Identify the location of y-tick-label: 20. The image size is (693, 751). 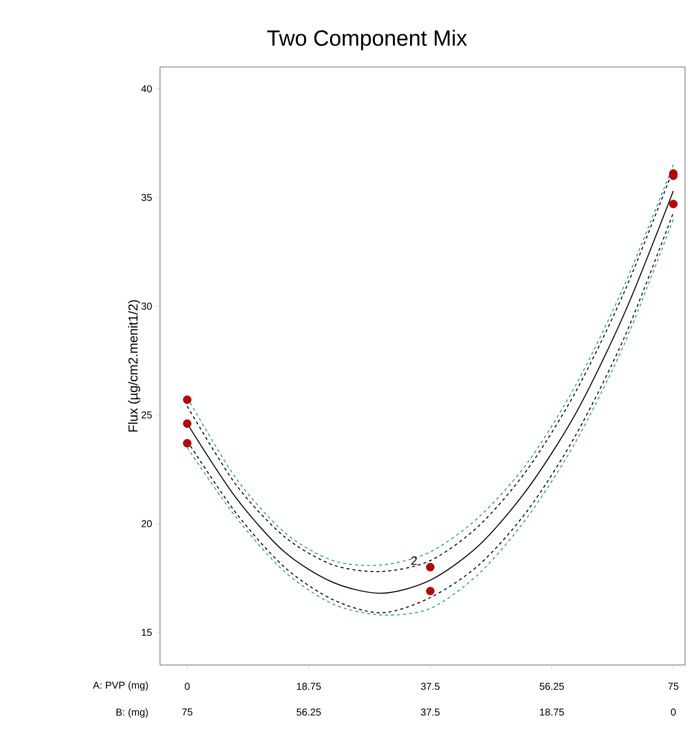
(147, 524).